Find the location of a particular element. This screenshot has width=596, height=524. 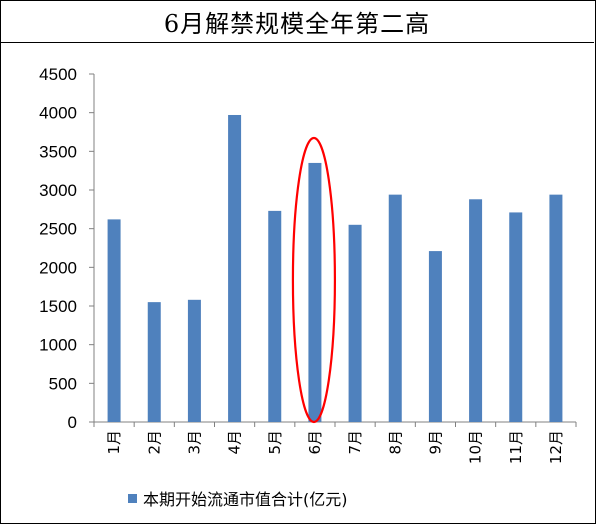

x-tick-label: 8月 is located at coordinates (395, 442).